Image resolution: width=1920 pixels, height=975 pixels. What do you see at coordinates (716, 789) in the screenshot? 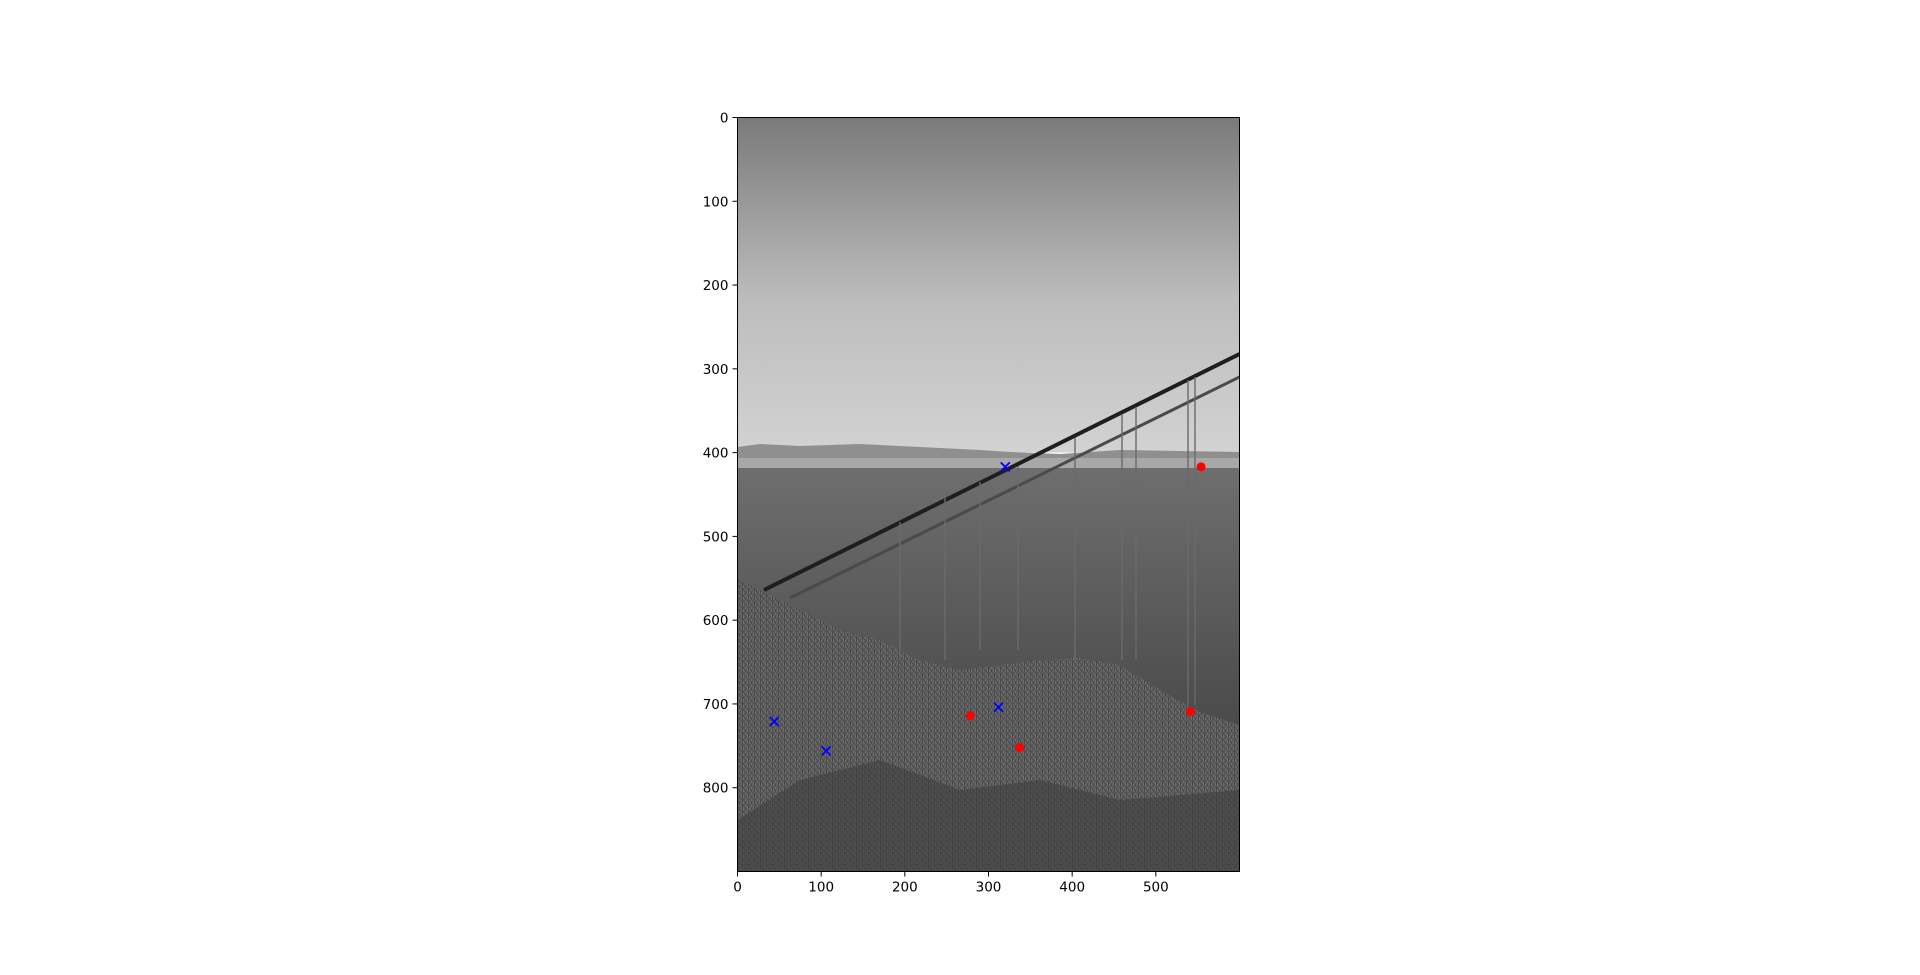
I see `y-tick-label: 800` at bounding box center [716, 789].